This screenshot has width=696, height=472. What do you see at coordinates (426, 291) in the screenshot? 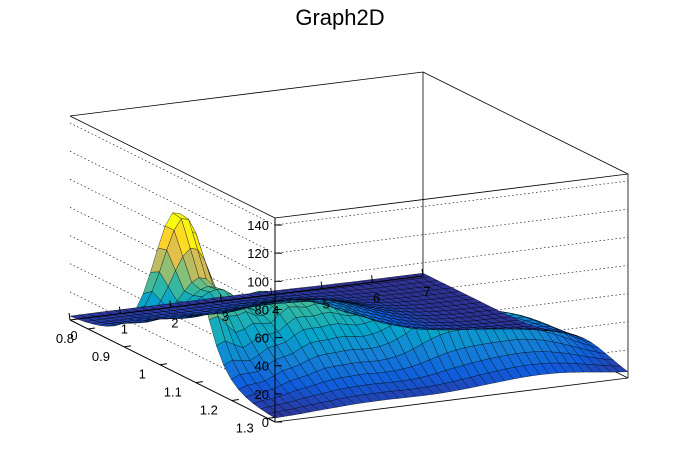
I see `x-tick-label-7: 7` at bounding box center [426, 291].